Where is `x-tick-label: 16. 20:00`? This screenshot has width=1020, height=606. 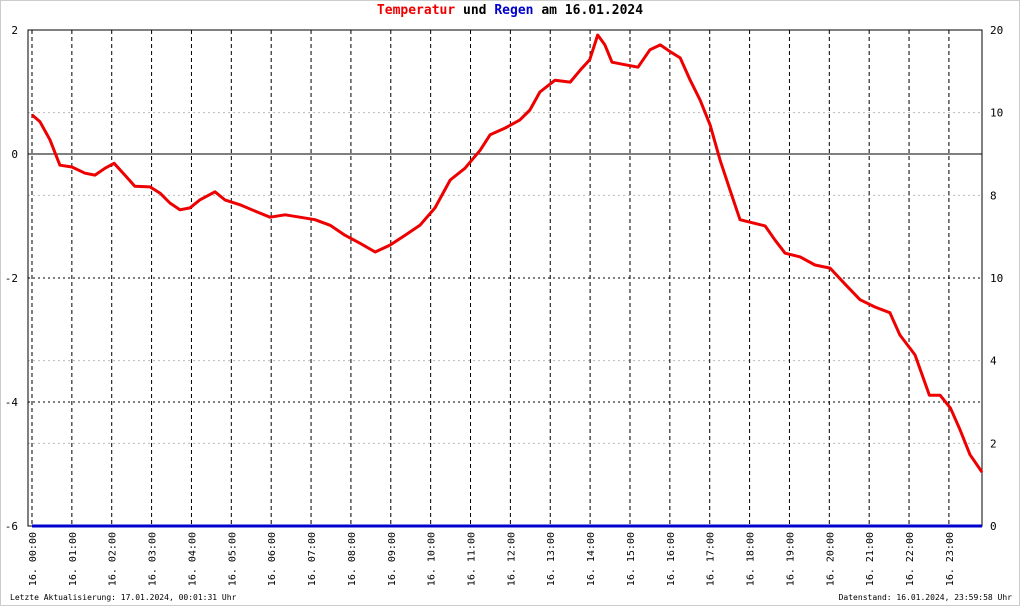 x-tick-label: 16. 20:00 is located at coordinates (830, 559).